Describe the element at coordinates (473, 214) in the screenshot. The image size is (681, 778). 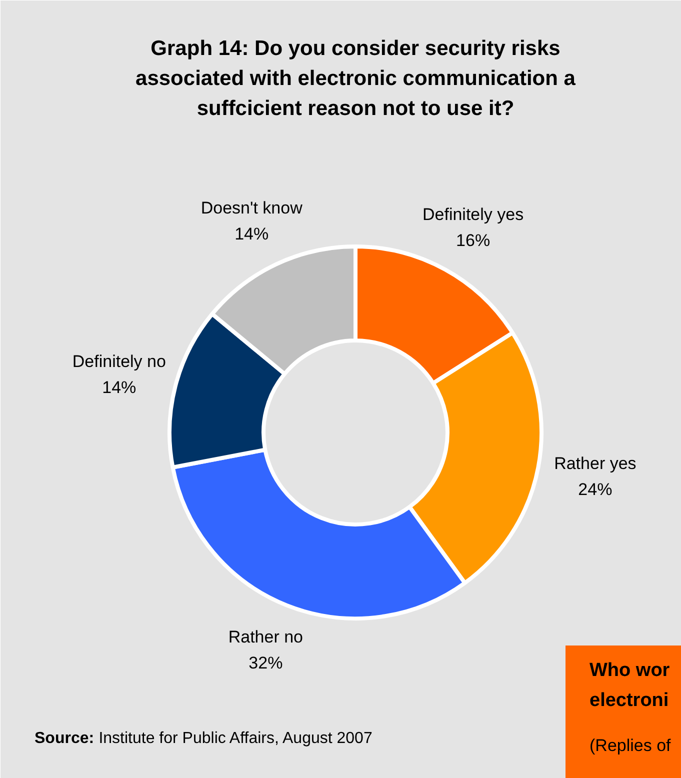
I see `slice-label: Definitely yes` at that location.